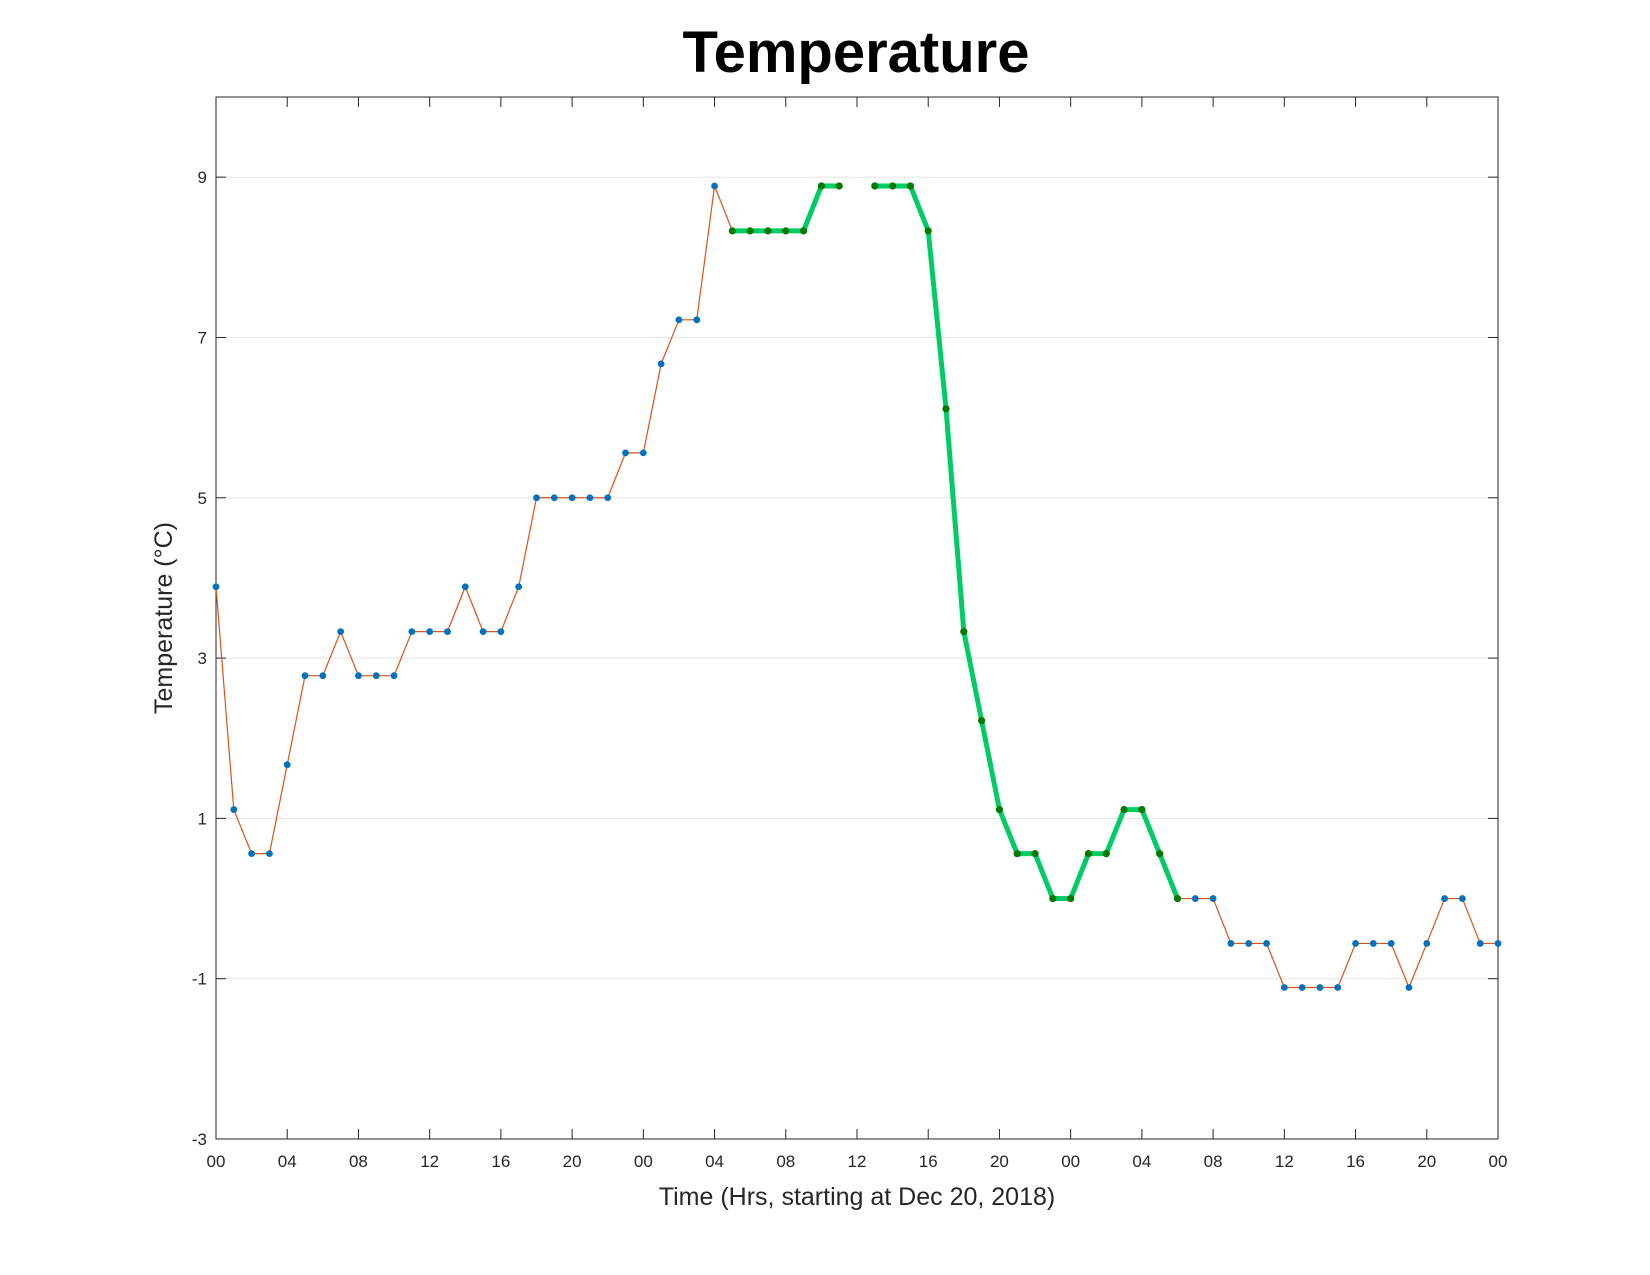 The image size is (1650, 1275). Describe the element at coordinates (202, 818) in the screenshot. I see `y-tick-label: 1` at that location.